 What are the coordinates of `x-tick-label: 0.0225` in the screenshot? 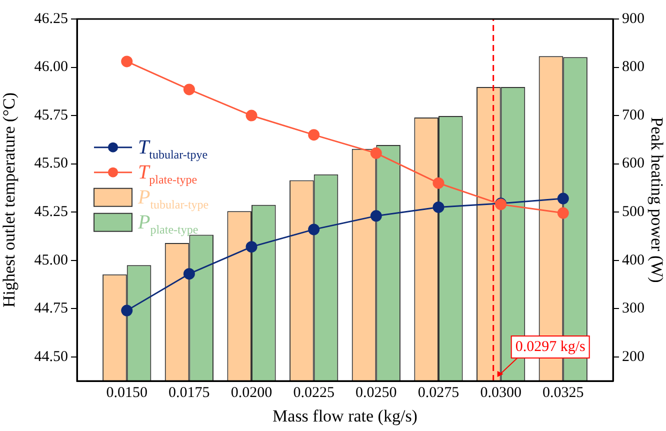 It's located at (313, 392).